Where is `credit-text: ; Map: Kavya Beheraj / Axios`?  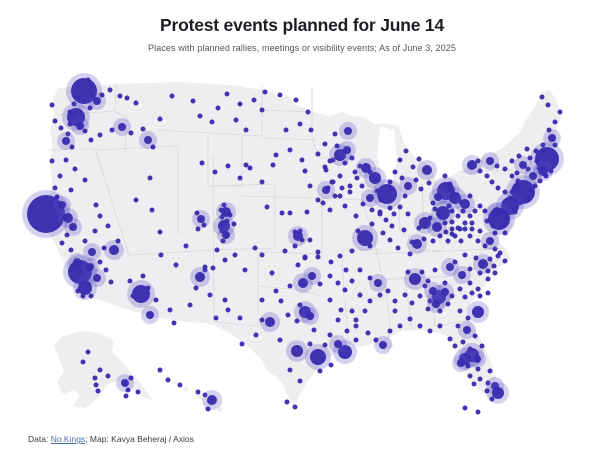 credit-text: ; Map: Kavya Beheraj / Axios is located at coordinates (139, 439).